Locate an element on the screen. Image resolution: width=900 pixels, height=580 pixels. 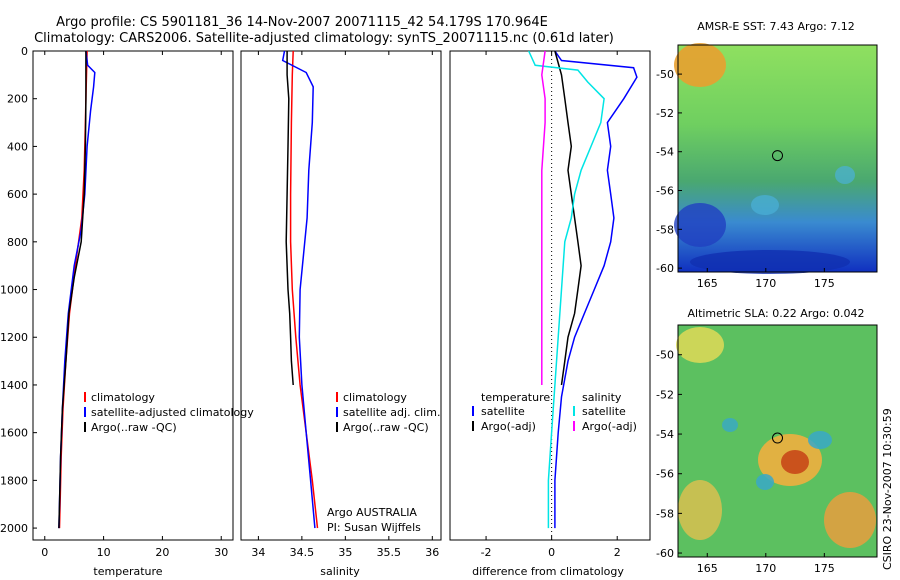
sla-map-title: Altimetric SLA: 0.22 Argo: 0.042 is located at coordinates (775, 313).